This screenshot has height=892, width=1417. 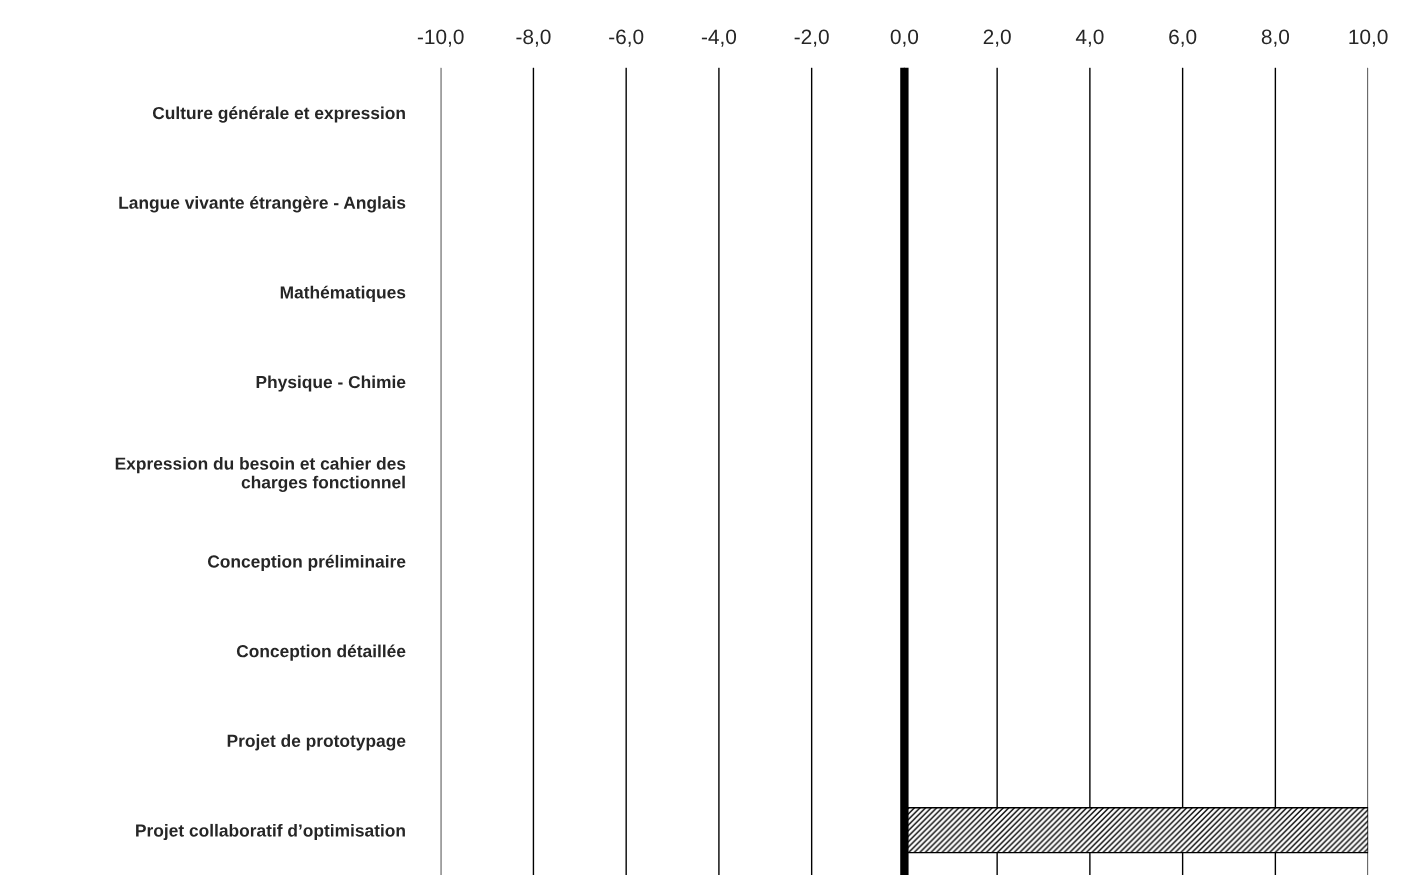 What do you see at coordinates (331, 383) in the screenshot?
I see `y-tick-label: Physique - Chimie` at bounding box center [331, 383].